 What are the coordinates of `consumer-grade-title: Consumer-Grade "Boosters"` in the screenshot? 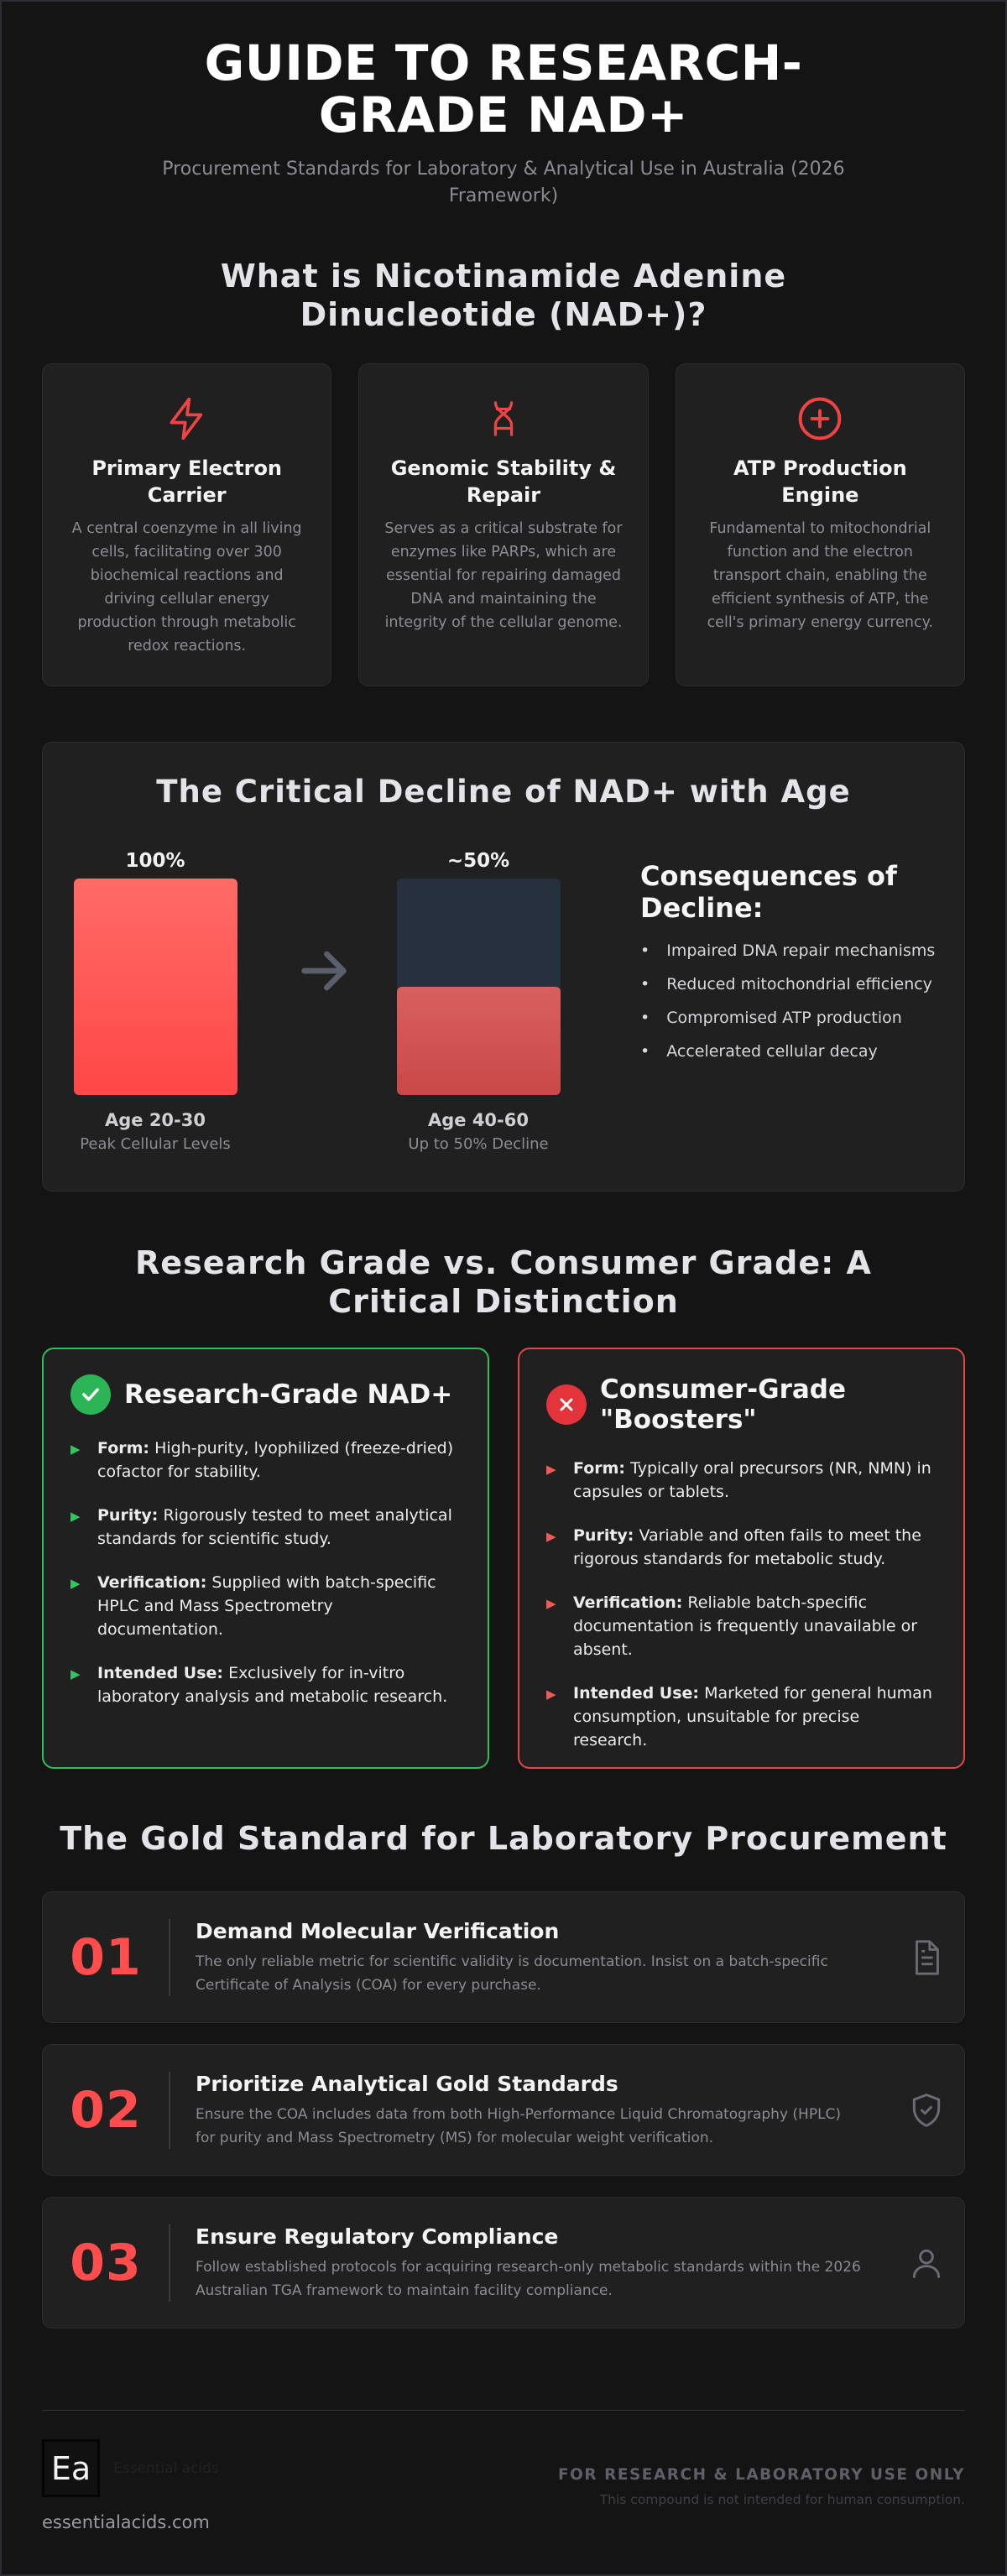 It's located at (723, 1404).